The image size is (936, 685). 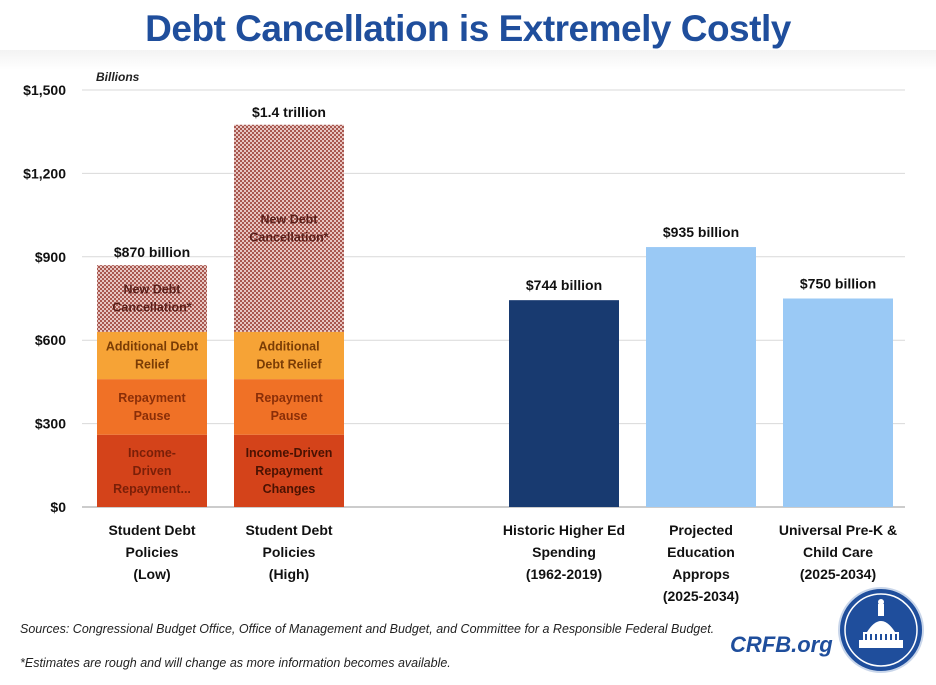 What do you see at coordinates (151, 574) in the screenshot?
I see `x-tick-label: (Low)` at bounding box center [151, 574].